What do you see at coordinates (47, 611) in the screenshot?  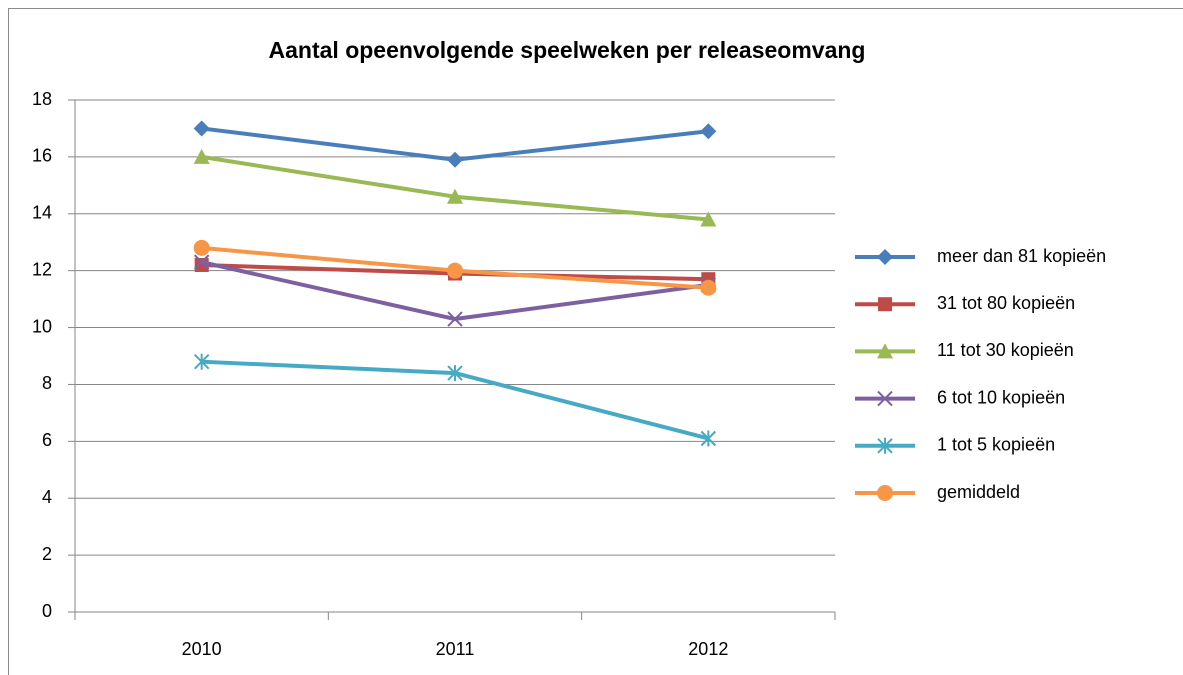 I see `y-tick-label: 0` at bounding box center [47, 611].